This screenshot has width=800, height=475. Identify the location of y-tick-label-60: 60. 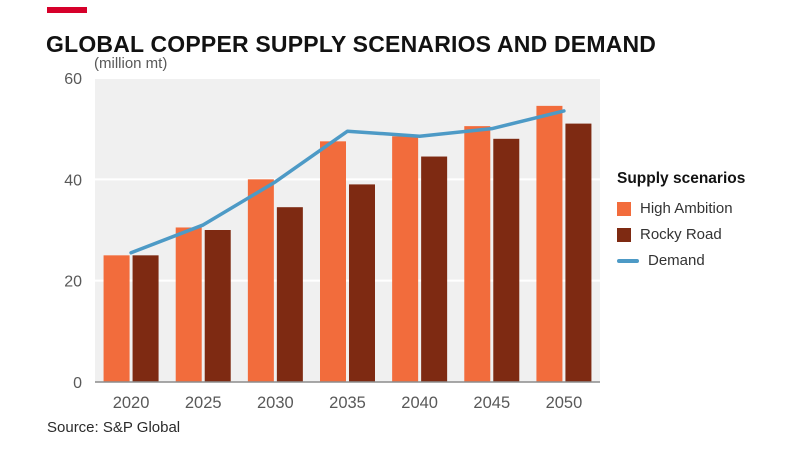
(73, 79).